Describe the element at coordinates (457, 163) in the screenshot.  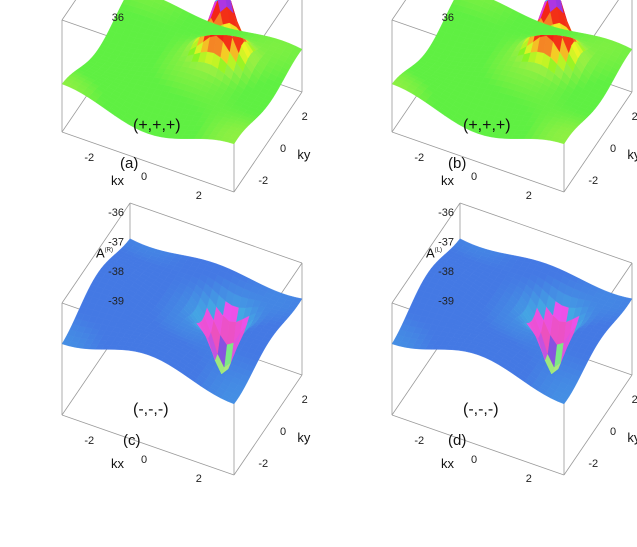
I see `panel-letter: (b)` at that location.